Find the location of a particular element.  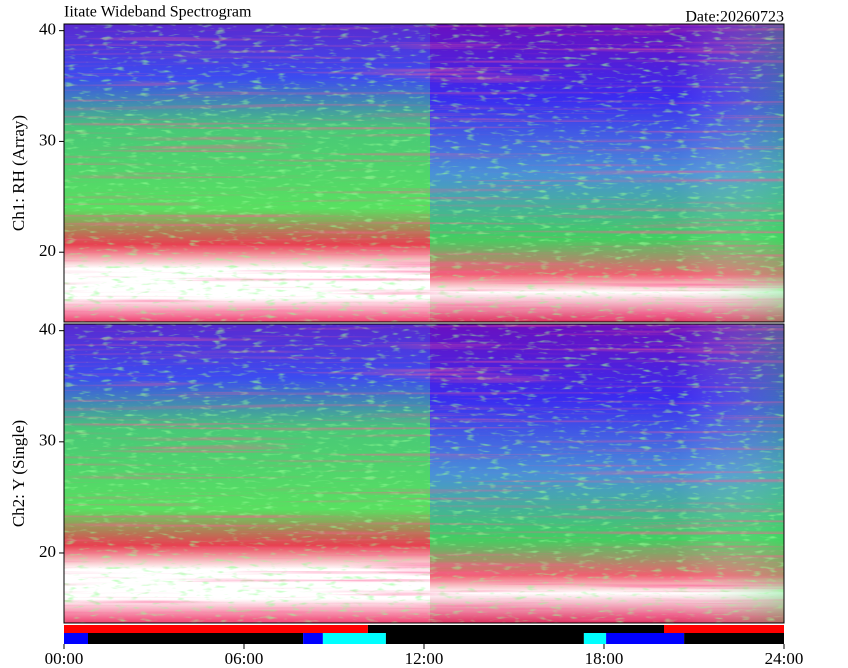

x-tick-label: 18:00 is located at coordinates (604, 658).